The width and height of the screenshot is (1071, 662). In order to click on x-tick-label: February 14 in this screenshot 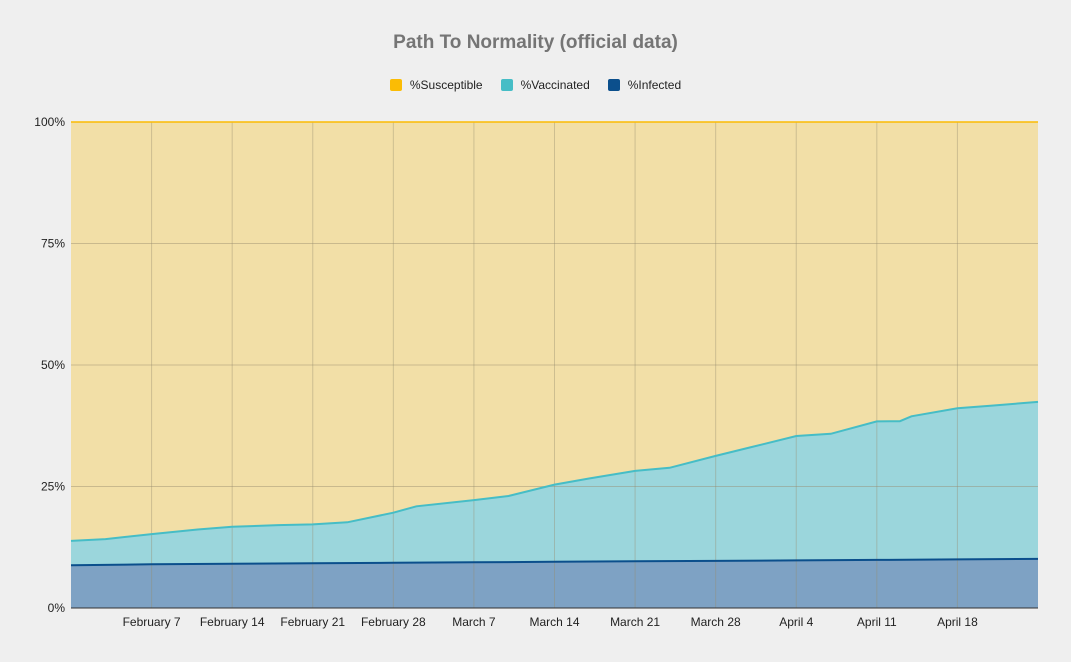, I will do `click(232, 622)`.